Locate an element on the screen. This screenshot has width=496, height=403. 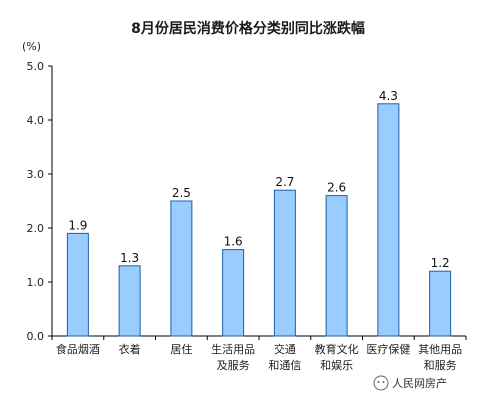
x-tick-label-line: 及服务 is located at coordinates (233, 365).